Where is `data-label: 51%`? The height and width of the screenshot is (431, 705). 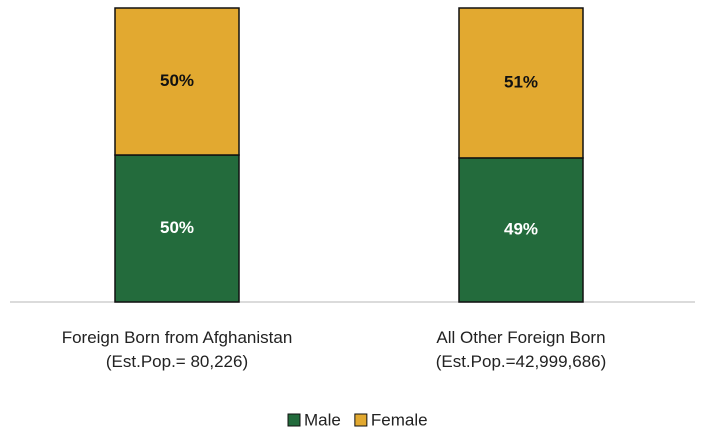 data-label: 51% is located at coordinates (521, 81).